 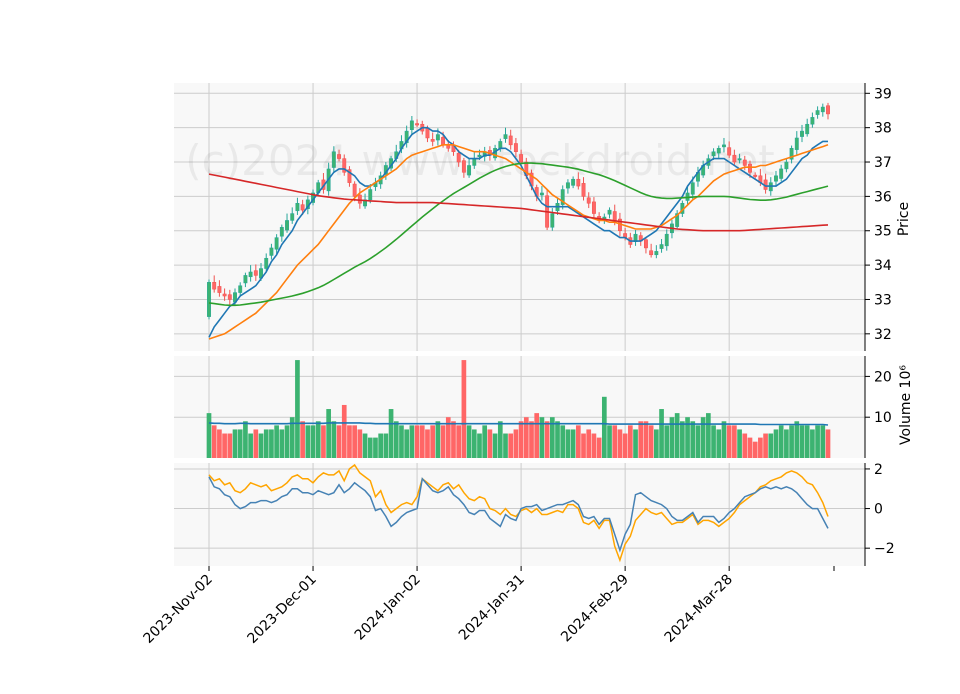 I want to click on price-y-tick-label: 37, so click(x=883, y=163).